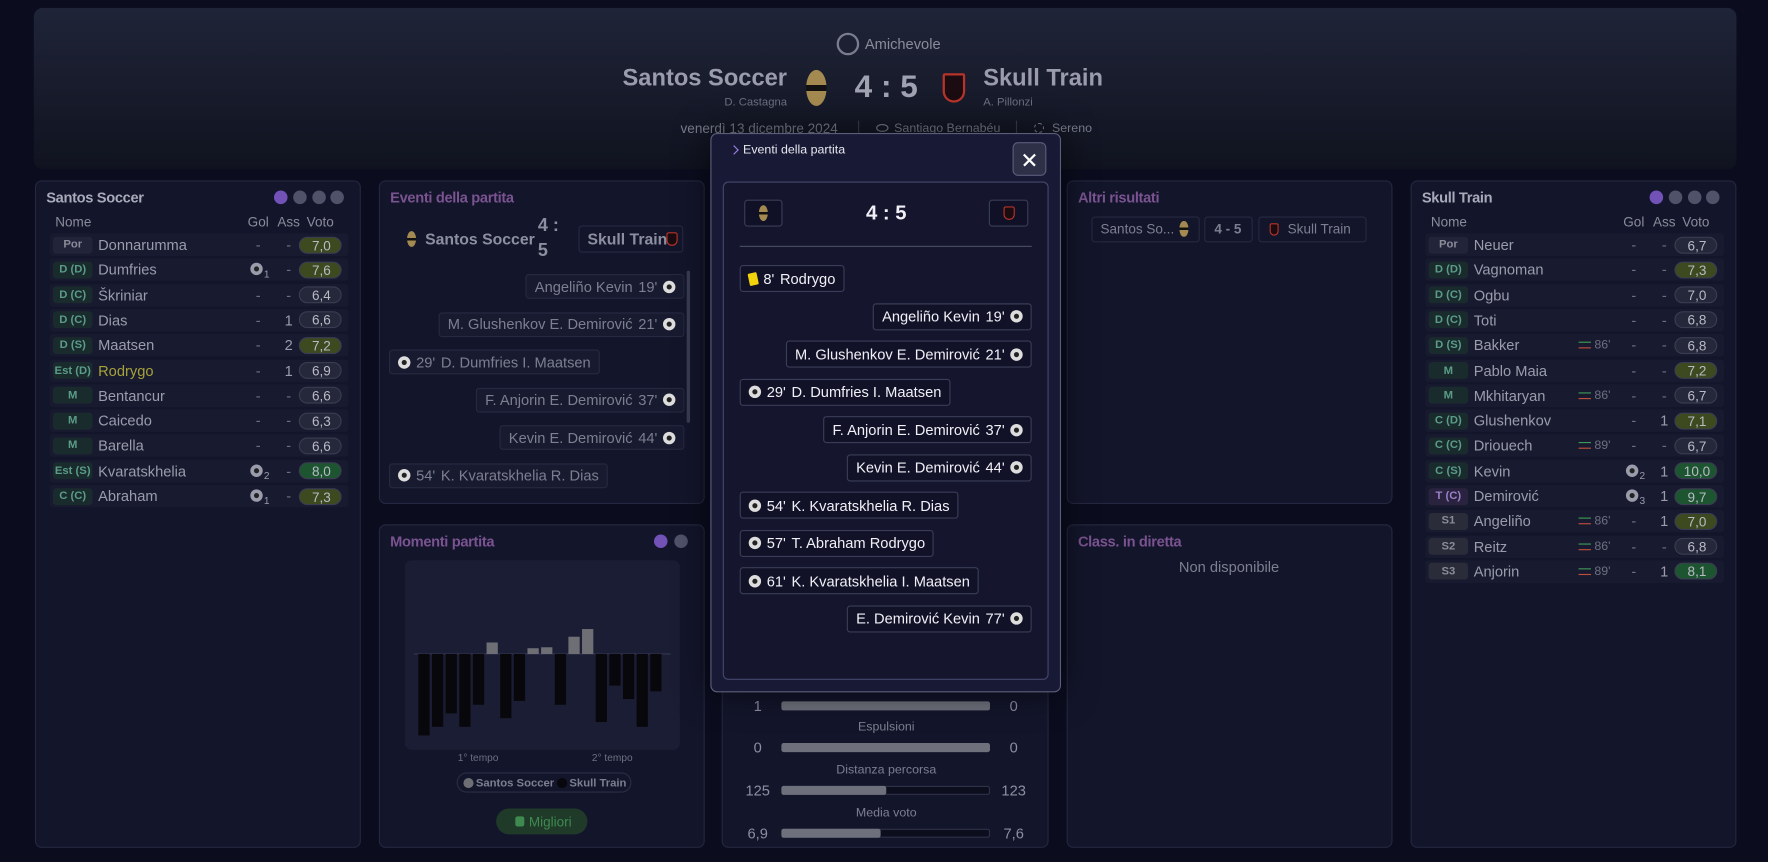 Image resolution: width=1768 pixels, height=862 pixels. I want to click on position: Por, so click(1448, 244).